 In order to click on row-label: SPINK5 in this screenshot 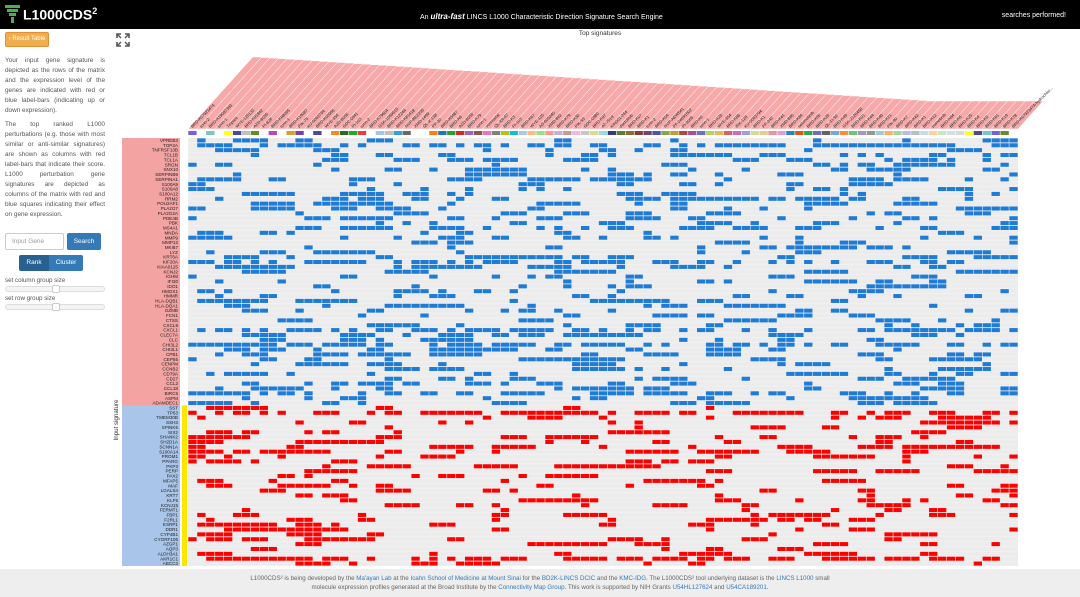, I will do `click(170, 427)`.